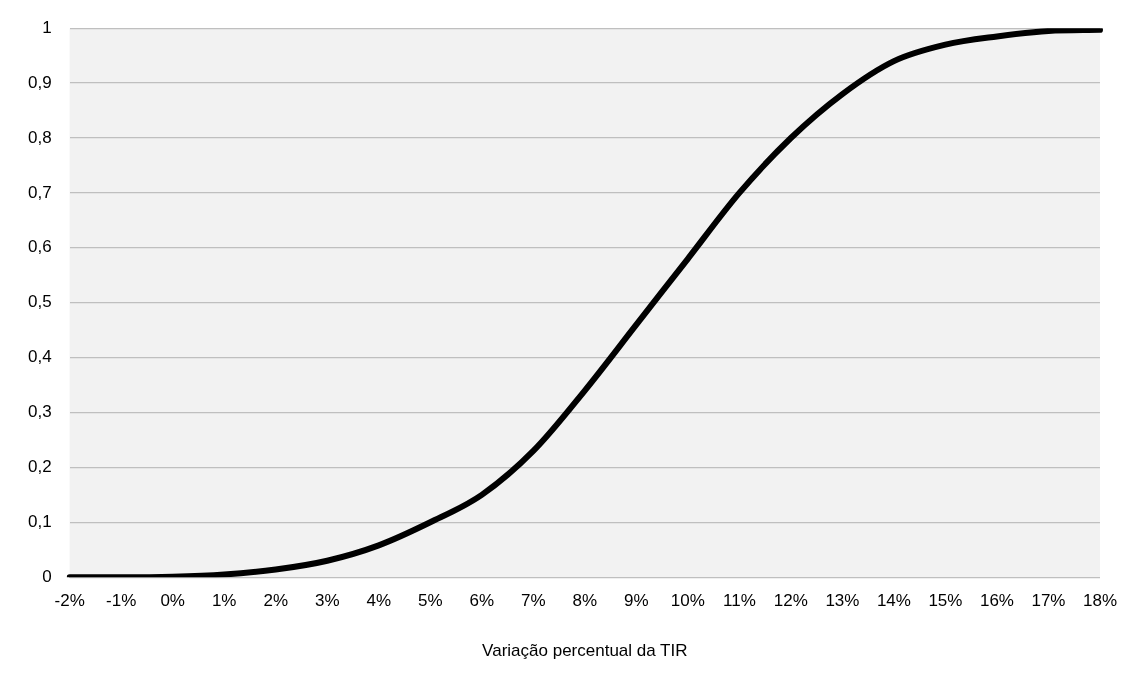  Describe the element at coordinates (482, 601) in the screenshot. I see `x-tick-label: 6%` at that location.